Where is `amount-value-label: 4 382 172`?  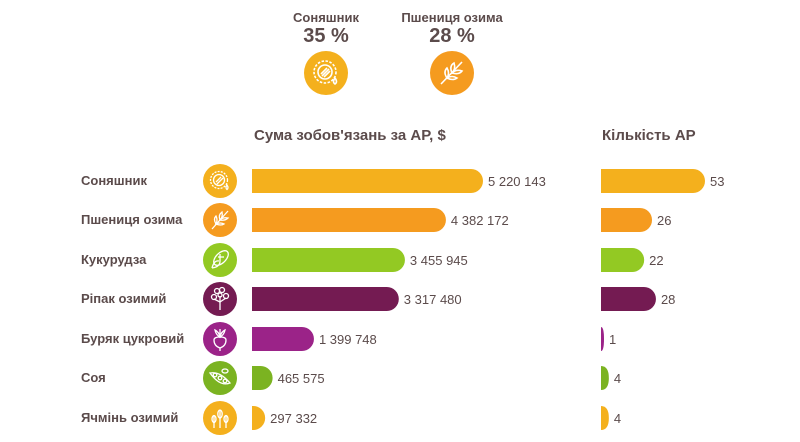
amount-value-label: 4 382 172 is located at coordinates (480, 220).